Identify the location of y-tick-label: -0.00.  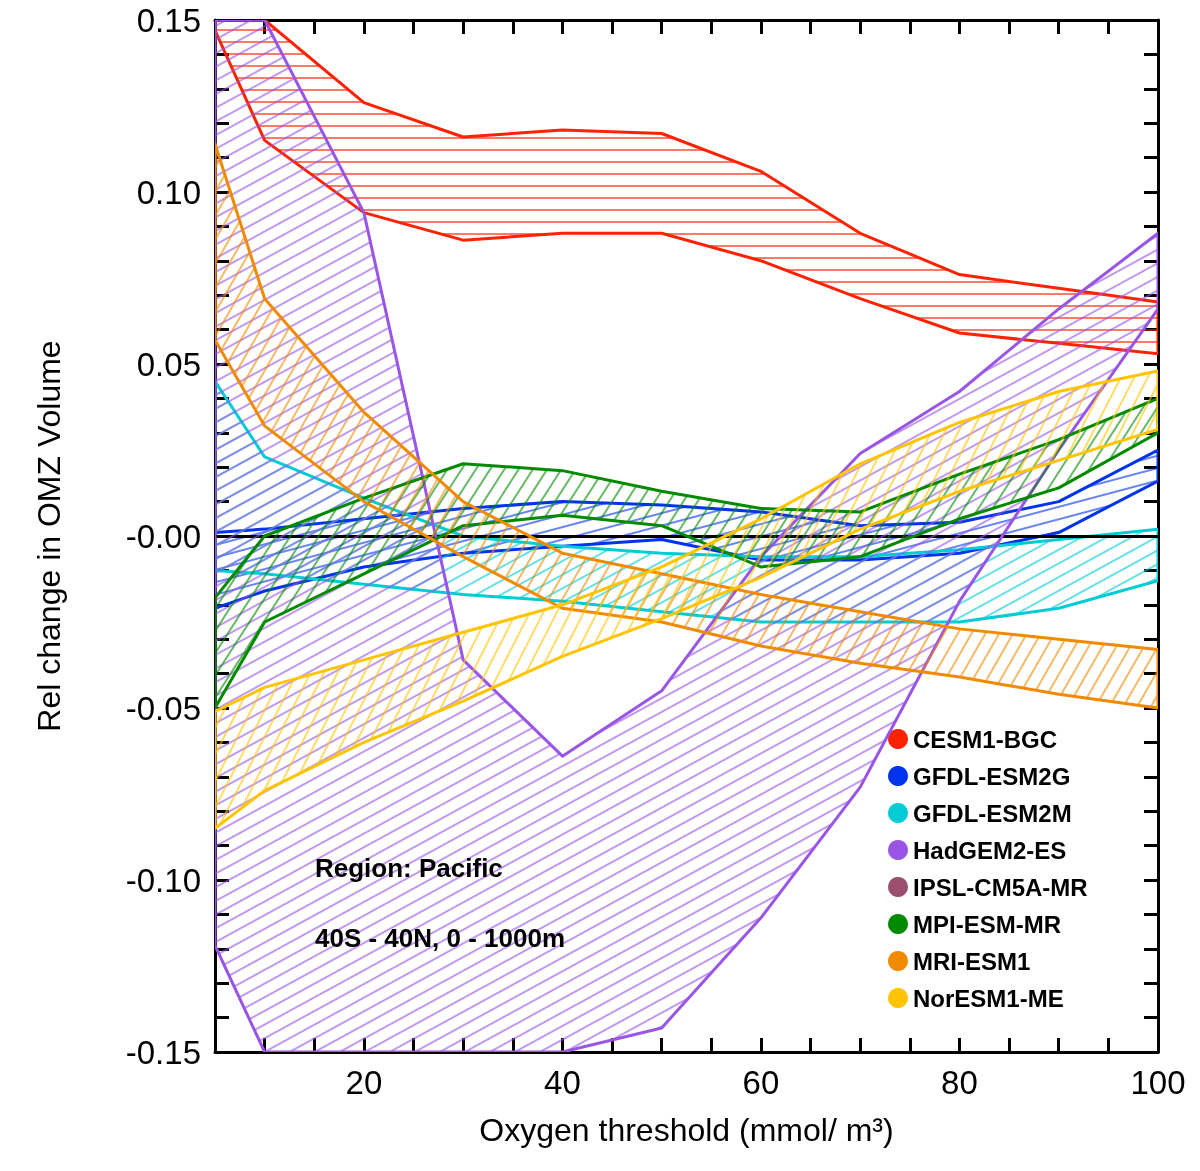
(163, 536).